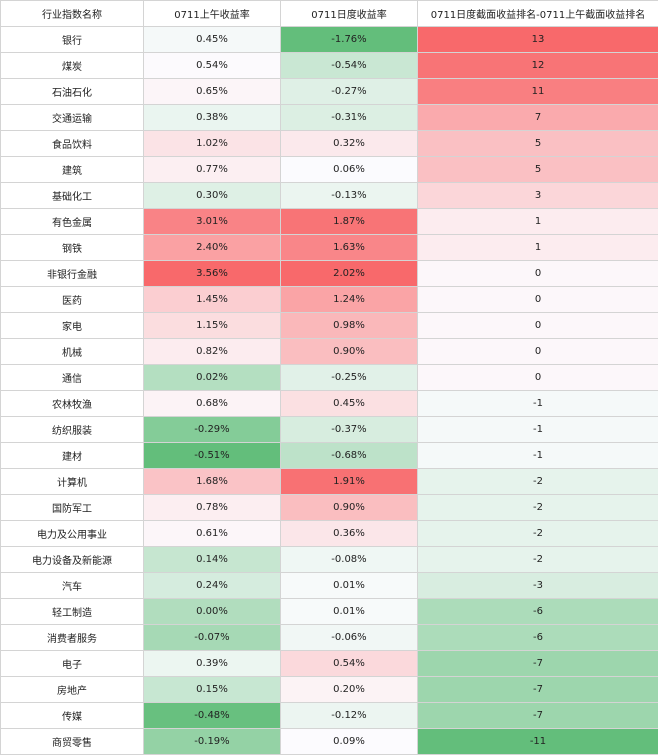 The image size is (658, 755). What do you see at coordinates (538, 248) in the screenshot?
I see `rank-change-cell: 1` at bounding box center [538, 248].